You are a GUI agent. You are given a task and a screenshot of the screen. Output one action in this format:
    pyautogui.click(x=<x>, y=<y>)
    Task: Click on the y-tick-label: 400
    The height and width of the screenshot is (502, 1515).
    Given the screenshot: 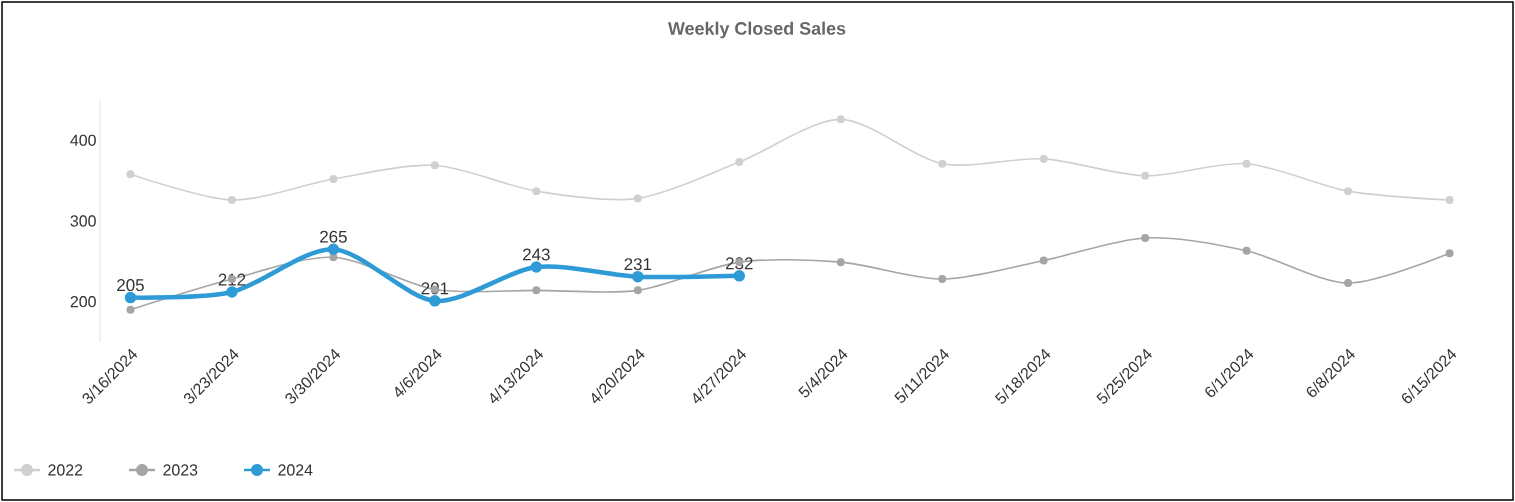 What is the action you would take?
    pyautogui.click(x=83, y=140)
    